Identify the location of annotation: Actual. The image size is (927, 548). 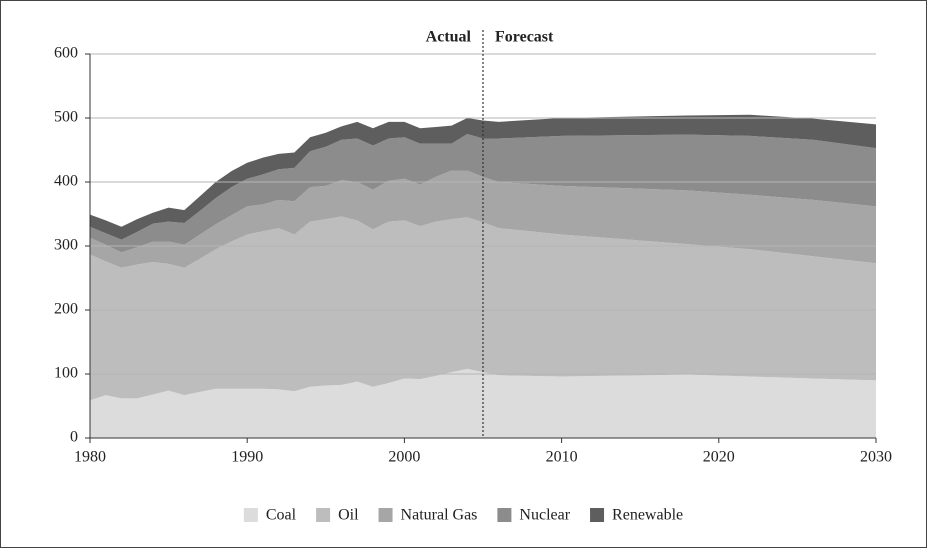
(449, 37).